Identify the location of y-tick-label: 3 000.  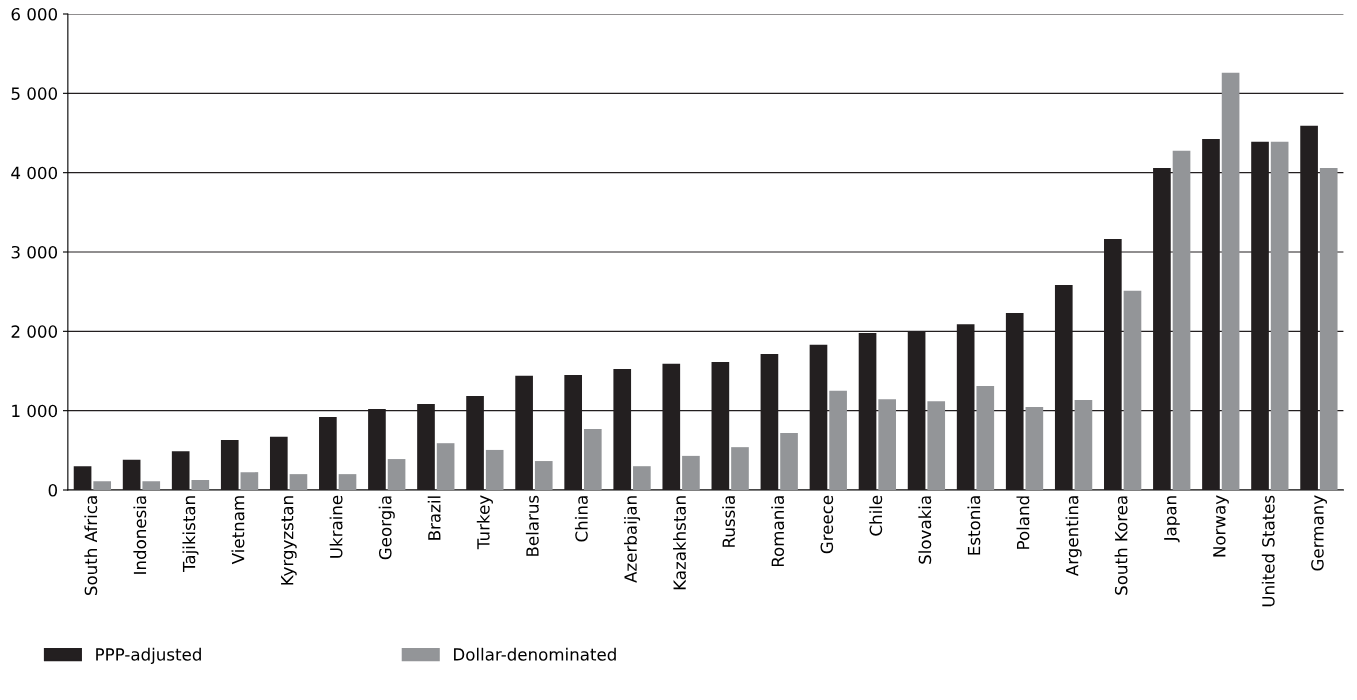
(34, 252).